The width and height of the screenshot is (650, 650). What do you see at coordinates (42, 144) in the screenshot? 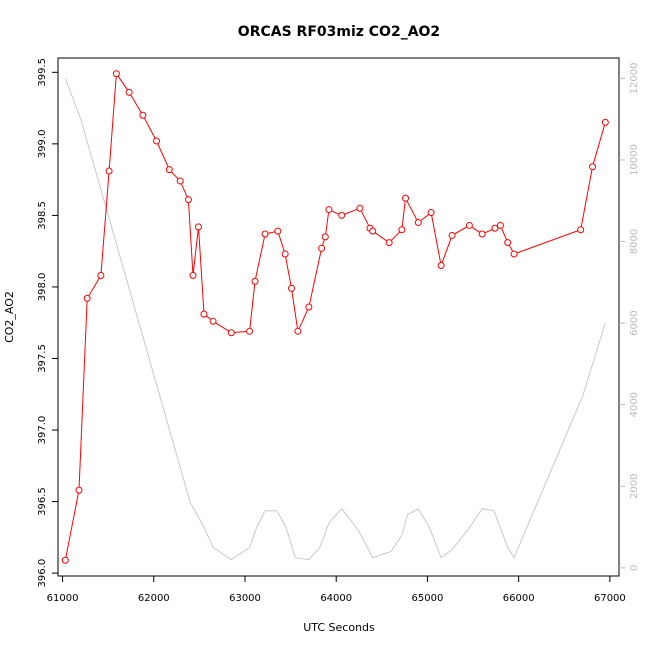
I see `y-tick-label: 399.0` at bounding box center [42, 144].